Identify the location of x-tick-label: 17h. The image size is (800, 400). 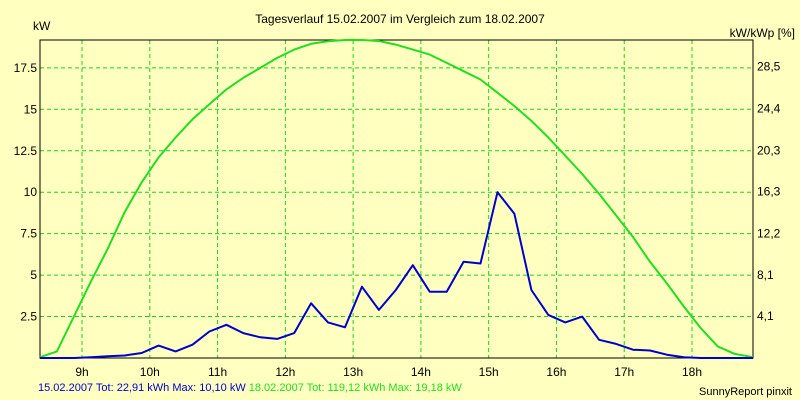
(624, 372).